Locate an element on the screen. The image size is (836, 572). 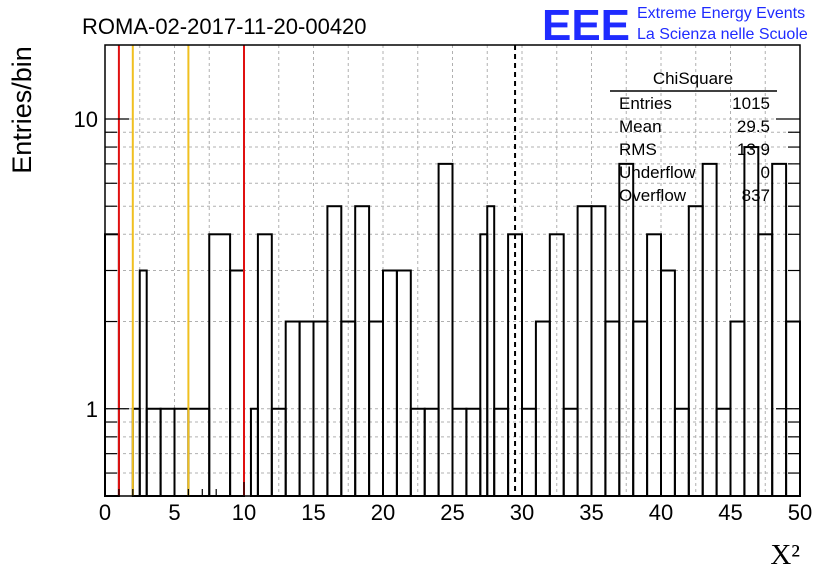
logo-line-1: Extreme Energy Events is located at coordinates (721, 13).